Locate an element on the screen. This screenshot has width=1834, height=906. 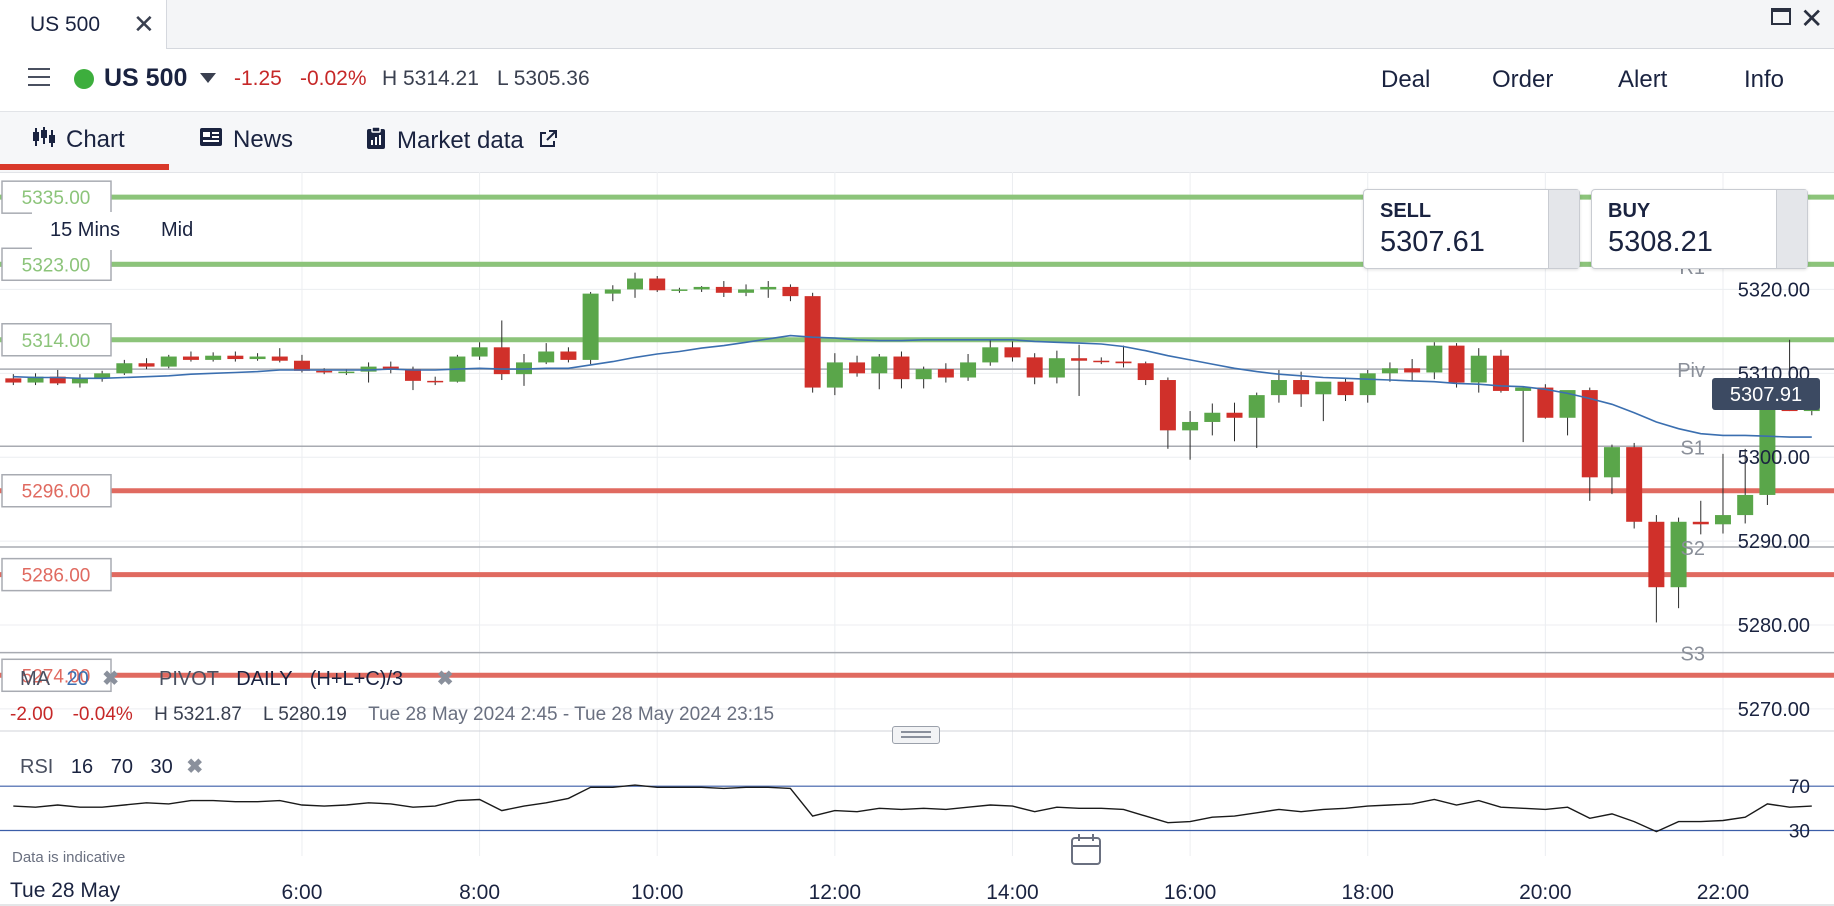
level-badge-text: 5314.00 is located at coordinates (56, 341).